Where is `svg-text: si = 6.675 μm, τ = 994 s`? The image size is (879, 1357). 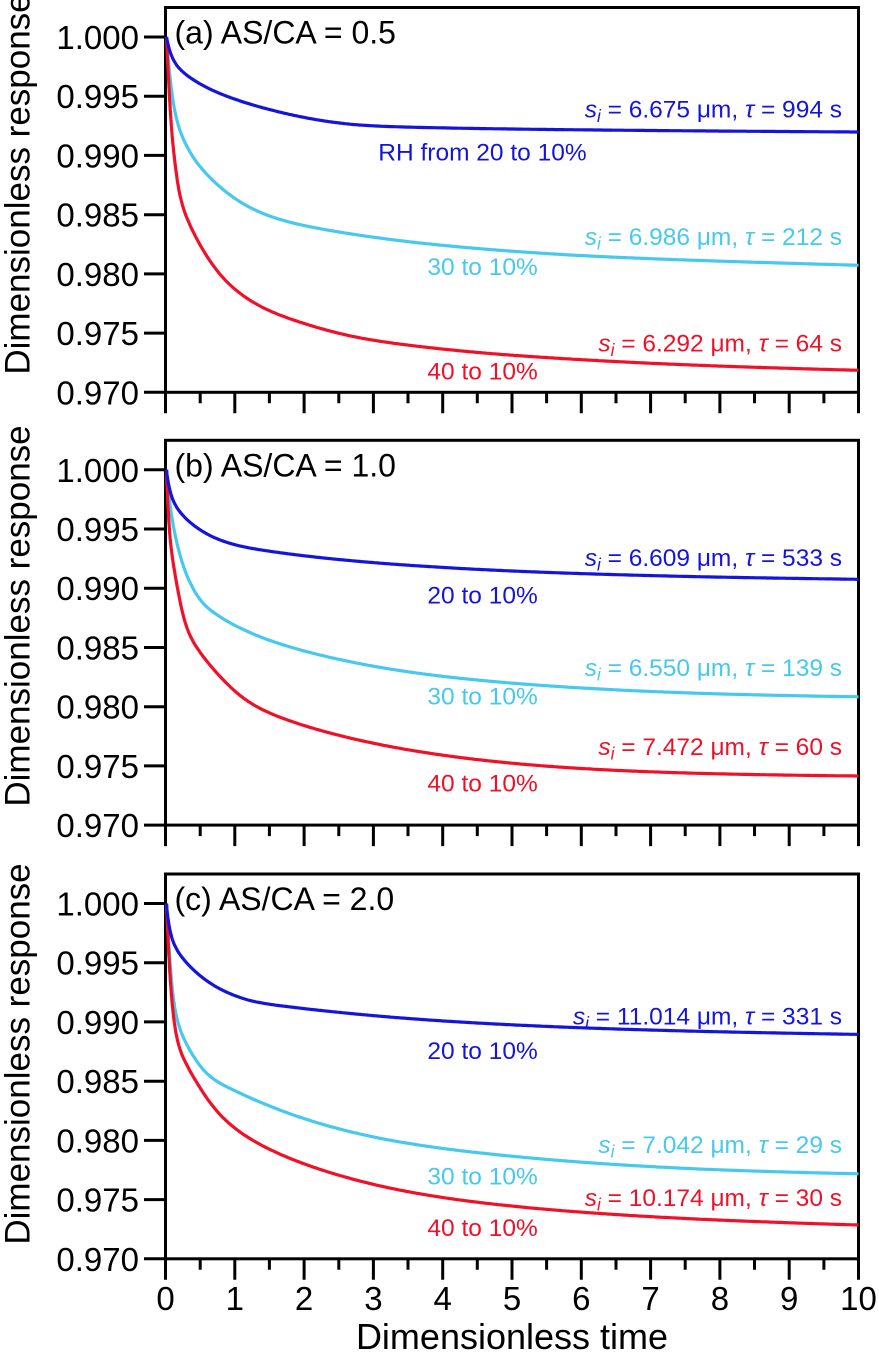
svg-text: si = 6.675 μm, τ = 994 s is located at coordinates (713, 112).